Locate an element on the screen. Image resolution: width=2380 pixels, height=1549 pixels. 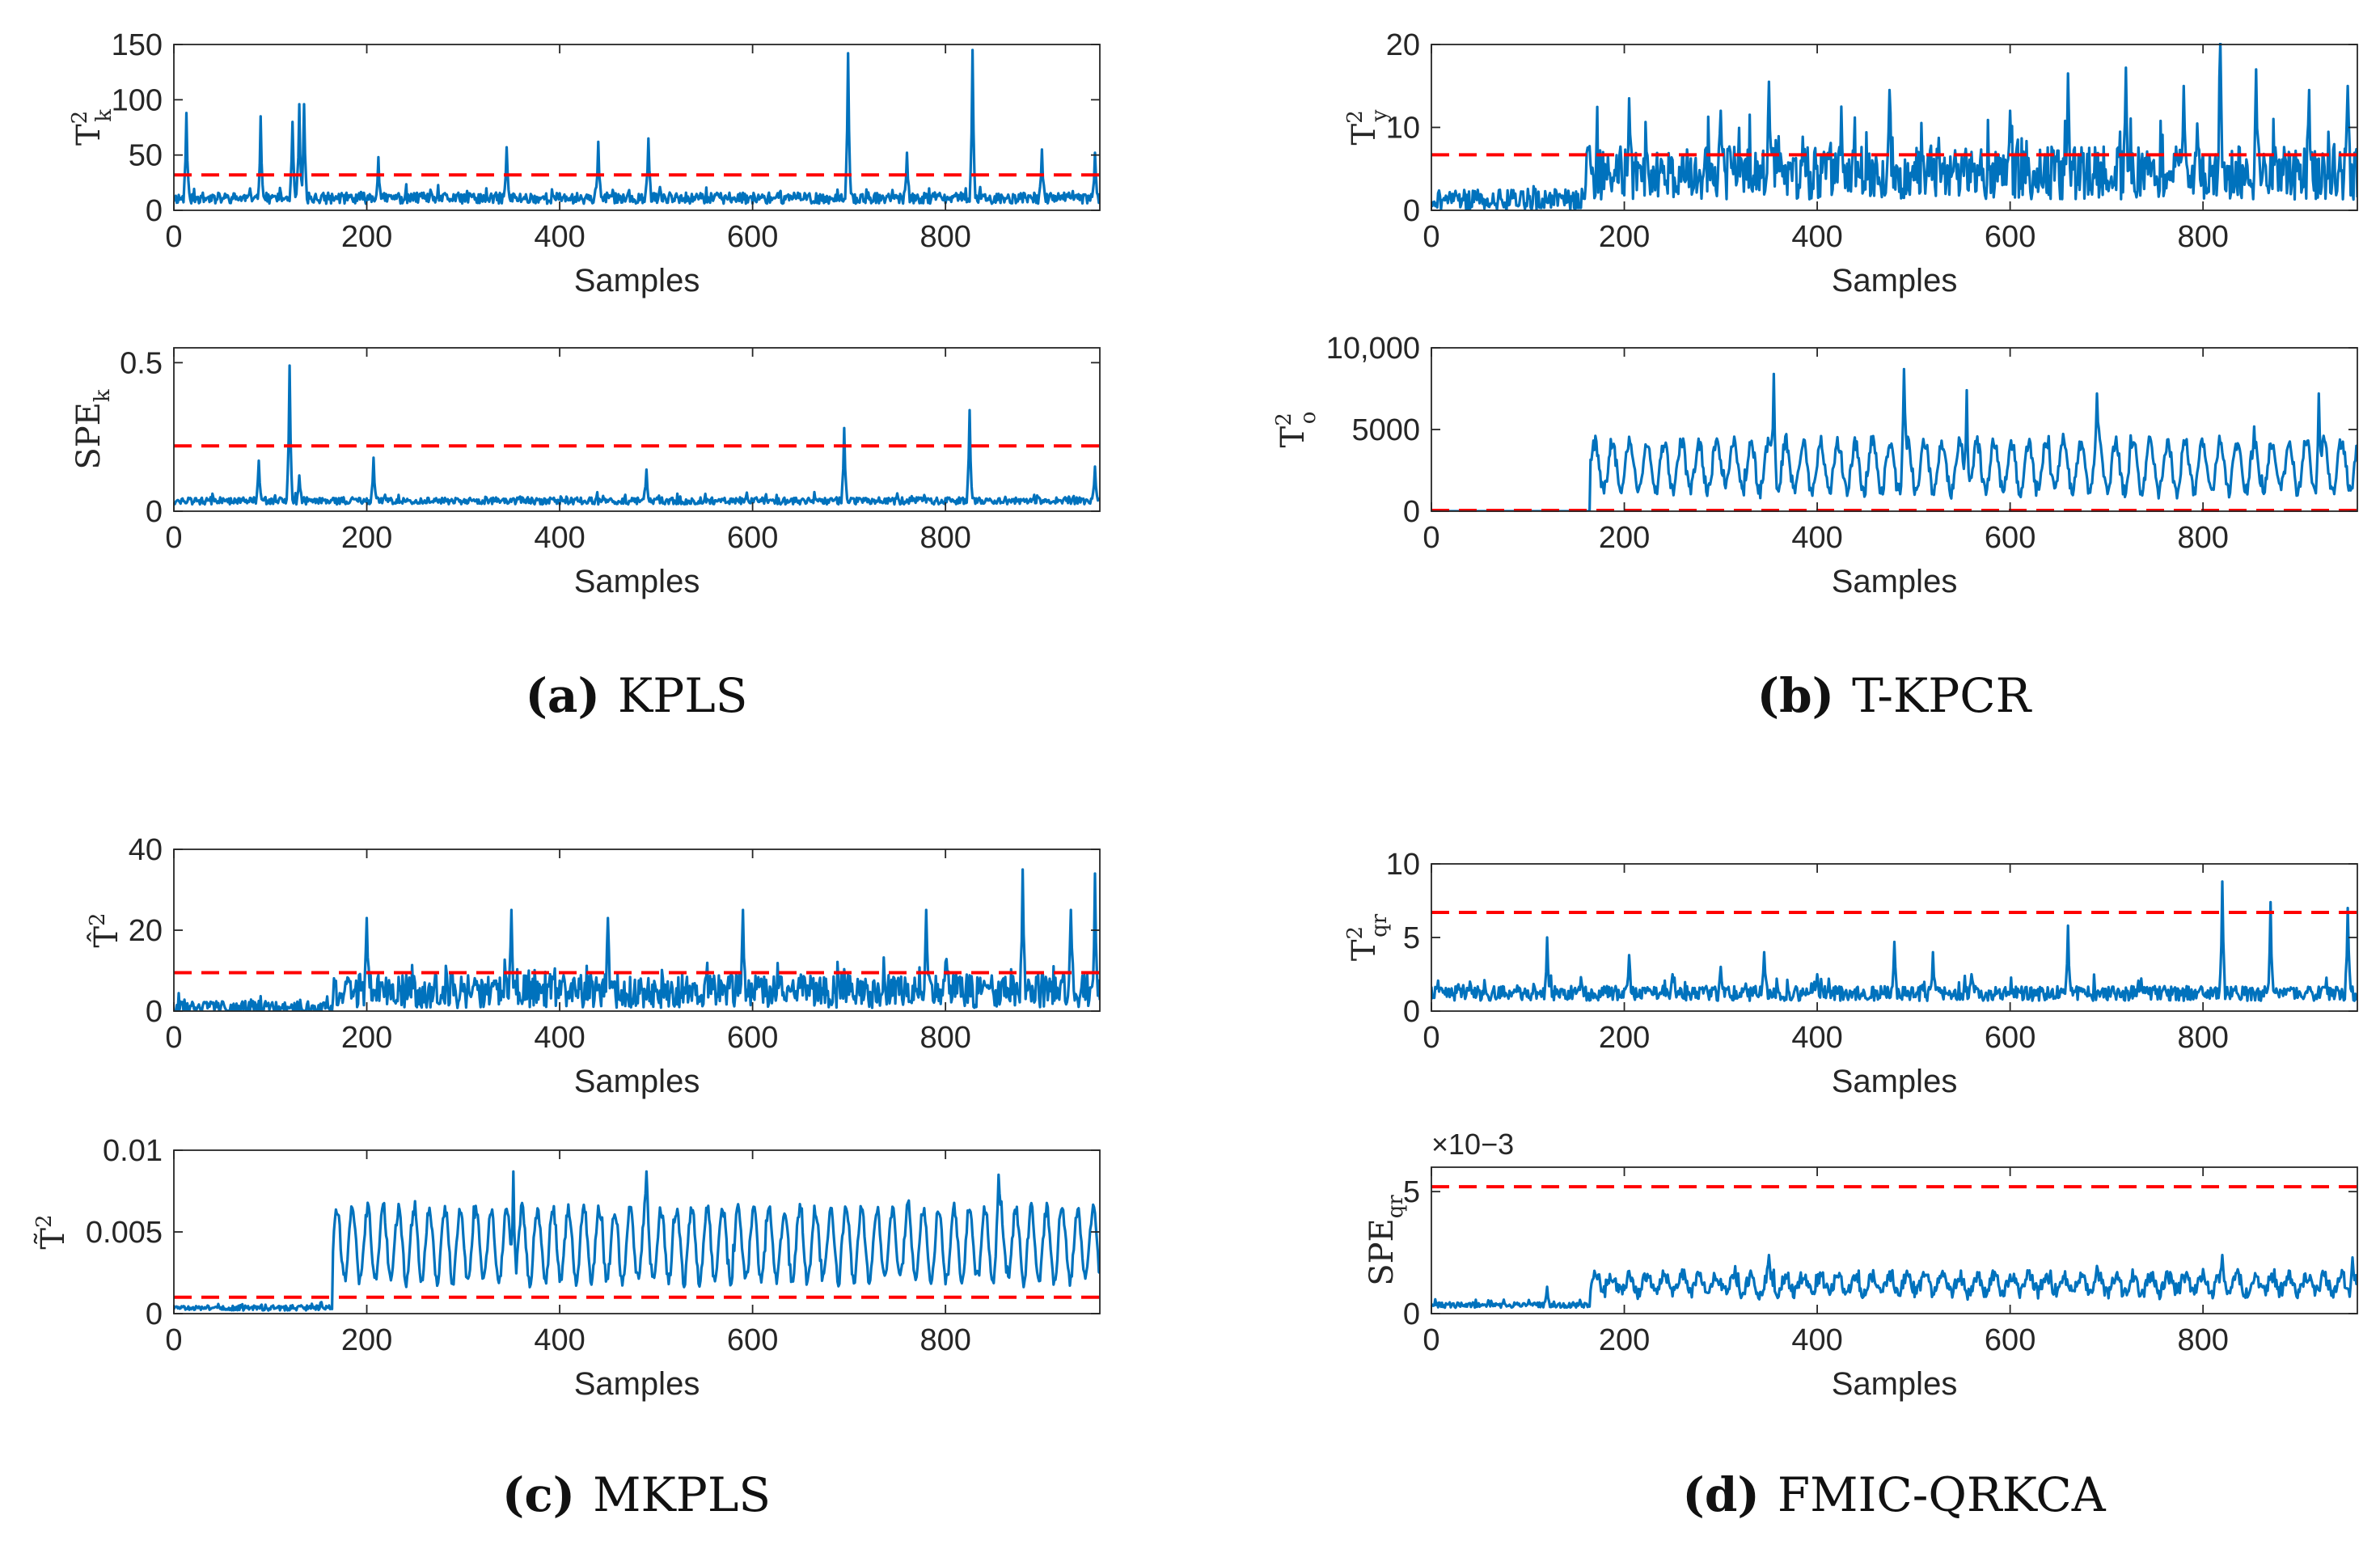
y-tick-label: 0.5 is located at coordinates (141, 363).